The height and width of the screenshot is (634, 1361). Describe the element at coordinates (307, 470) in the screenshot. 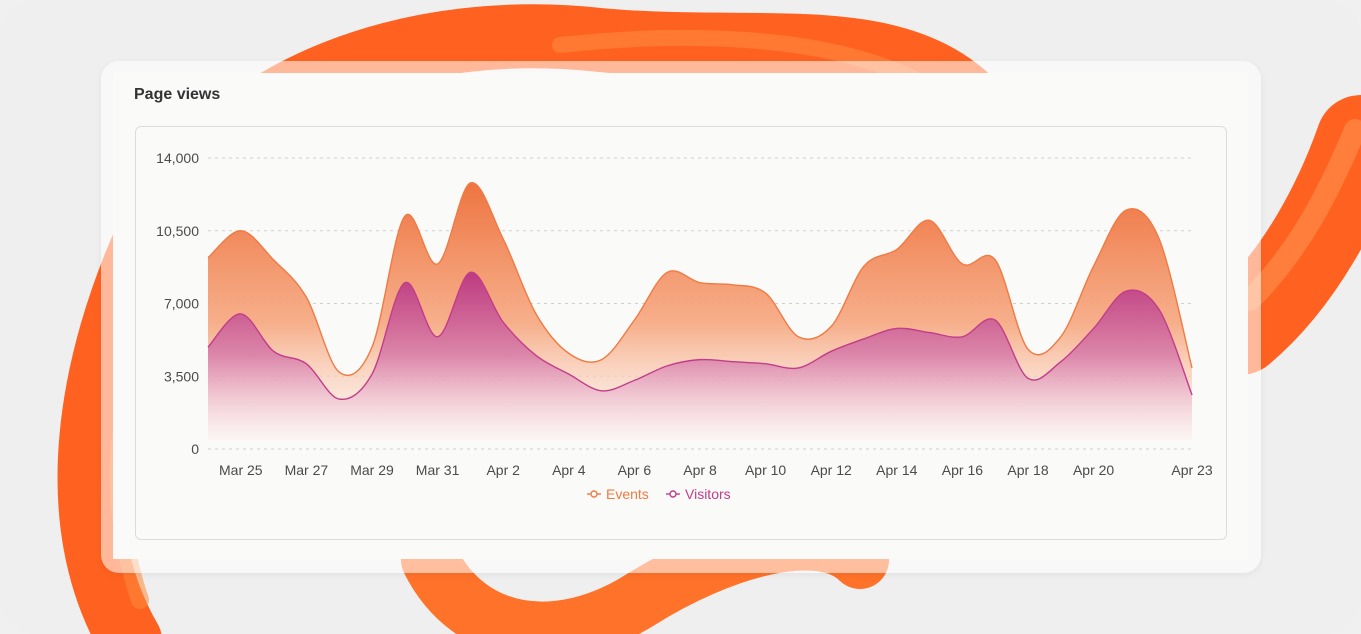

I see `x-tick-label: Mar 27` at that location.